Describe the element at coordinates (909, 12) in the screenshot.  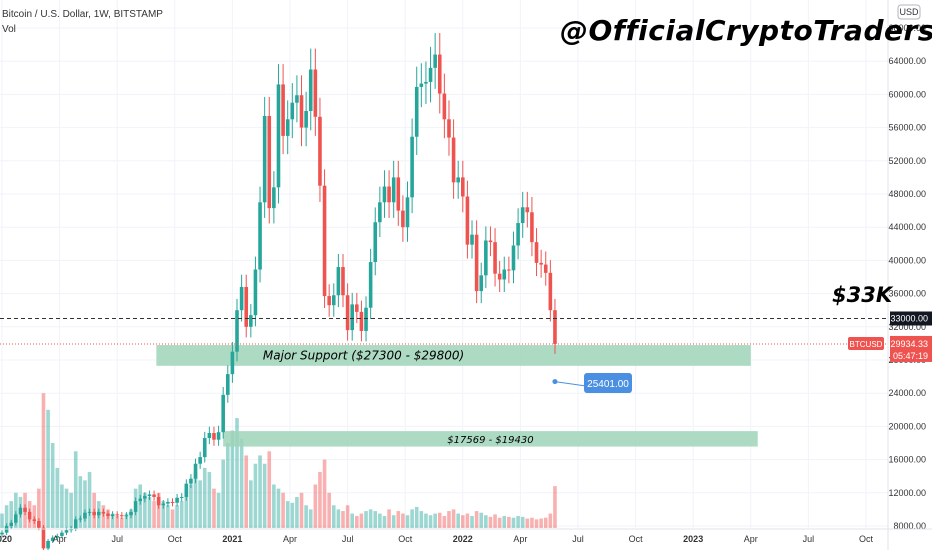
I see `currency-badge` at that location.